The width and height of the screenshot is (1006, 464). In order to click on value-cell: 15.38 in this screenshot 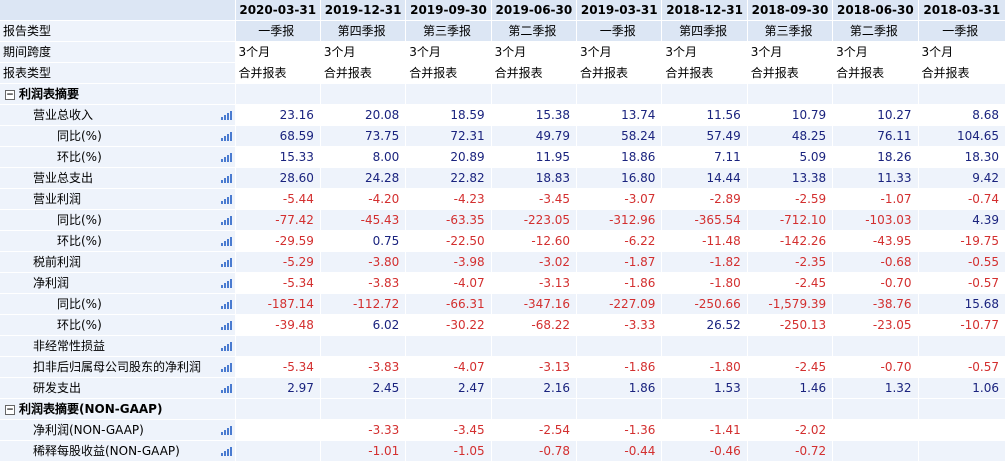, I will do `click(534, 115)`.